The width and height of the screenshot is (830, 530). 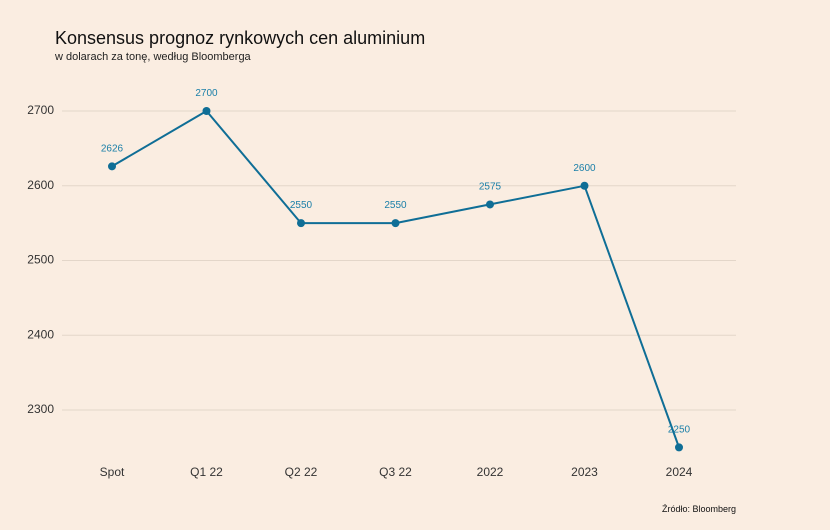 I want to click on data-label: 2600, so click(x=584, y=168).